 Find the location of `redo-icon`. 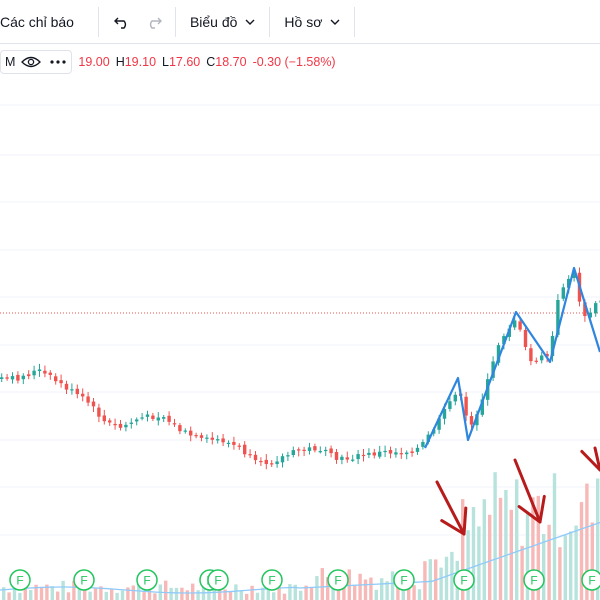

redo-icon is located at coordinates (155, 23).